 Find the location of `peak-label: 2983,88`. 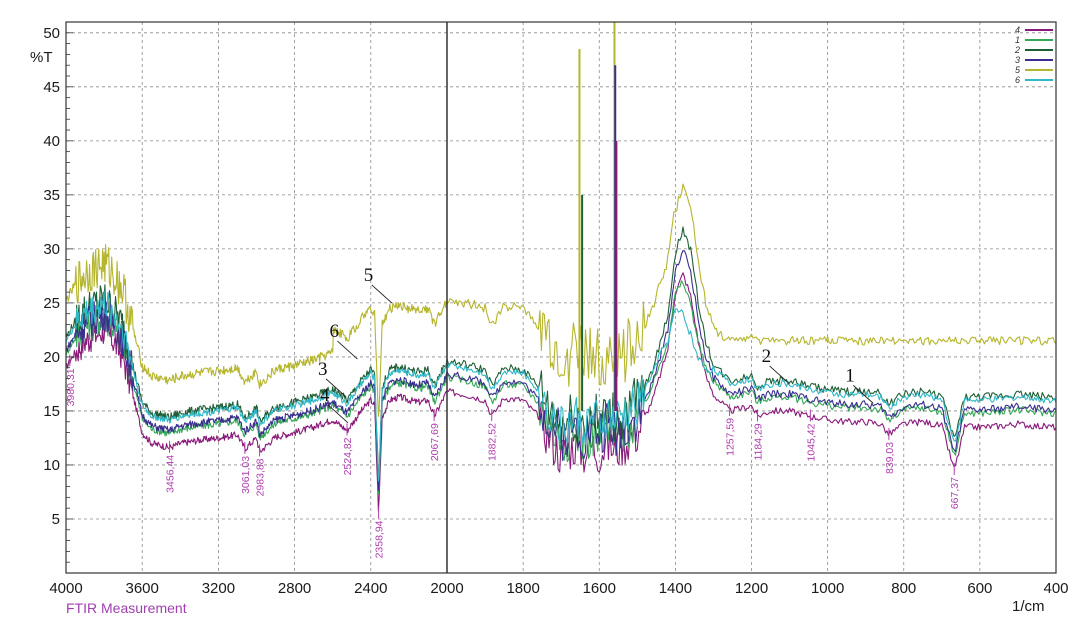

peak-label: 2983,88 is located at coordinates (261, 477).